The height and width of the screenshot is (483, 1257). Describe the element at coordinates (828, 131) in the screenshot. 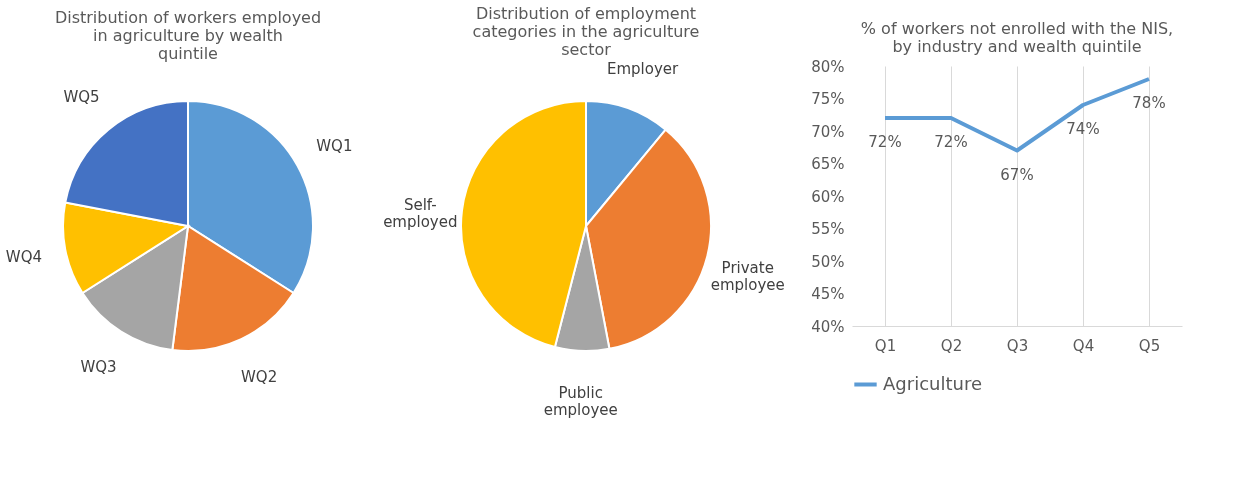

I see `y-tick-label: 70%` at that location.